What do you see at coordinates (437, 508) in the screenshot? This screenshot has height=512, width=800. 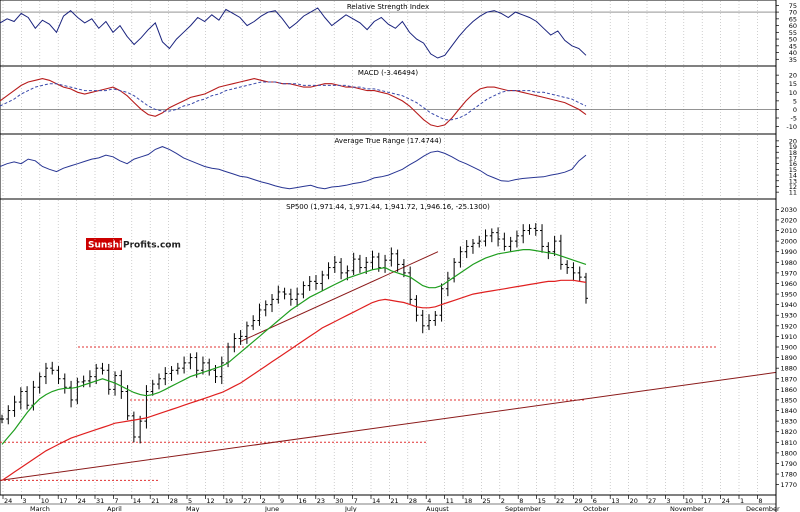 I see `x-month-label: August` at bounding box center [437, 508].